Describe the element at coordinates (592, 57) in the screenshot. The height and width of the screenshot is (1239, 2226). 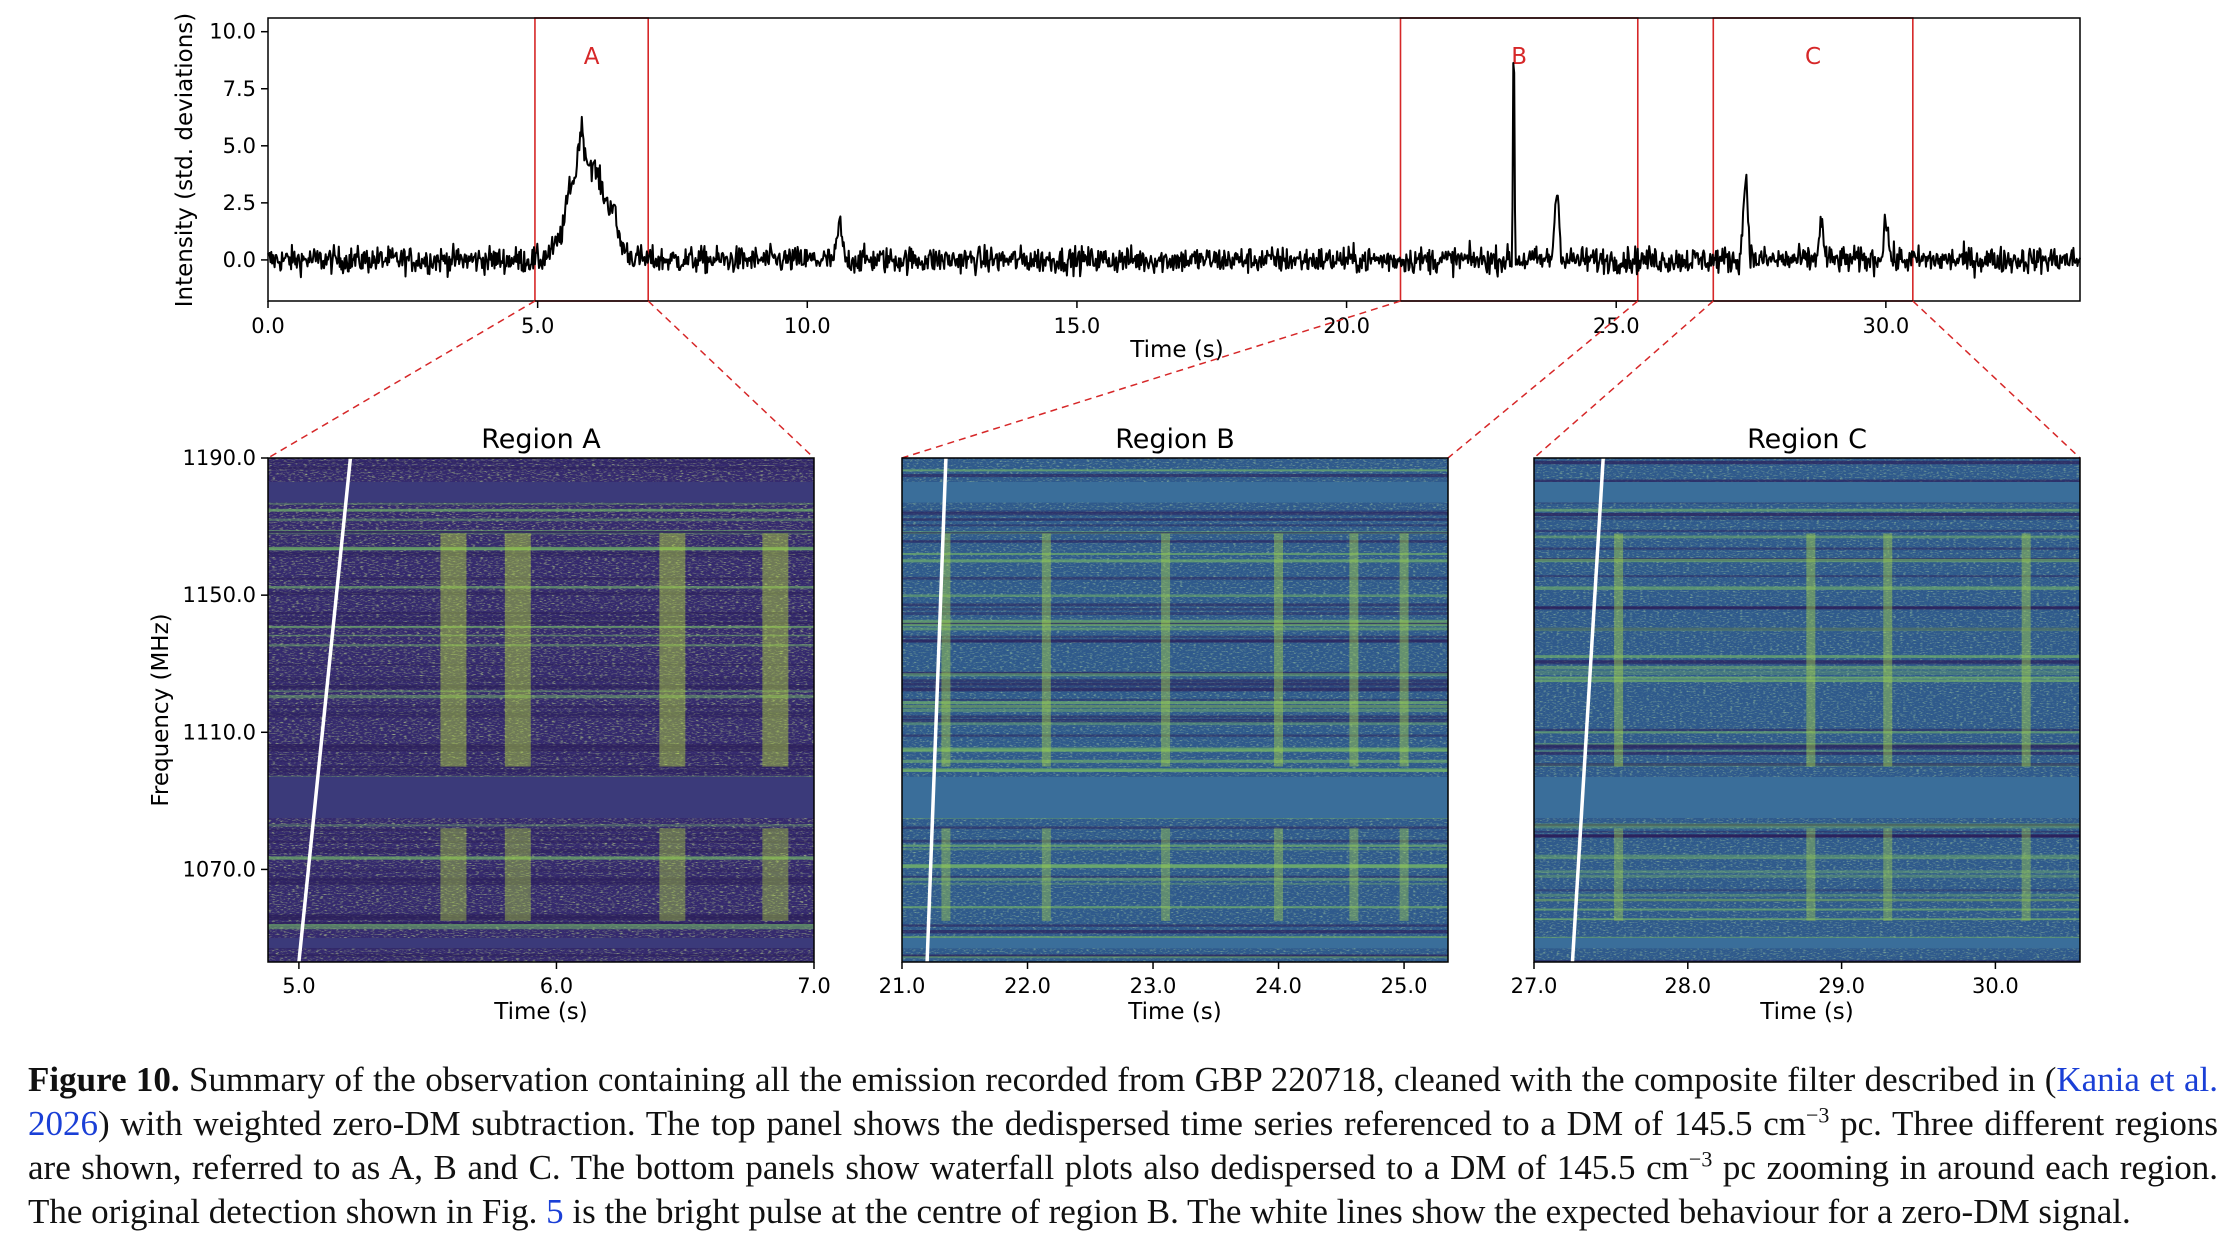
I see `region-label-a: A` at that location.